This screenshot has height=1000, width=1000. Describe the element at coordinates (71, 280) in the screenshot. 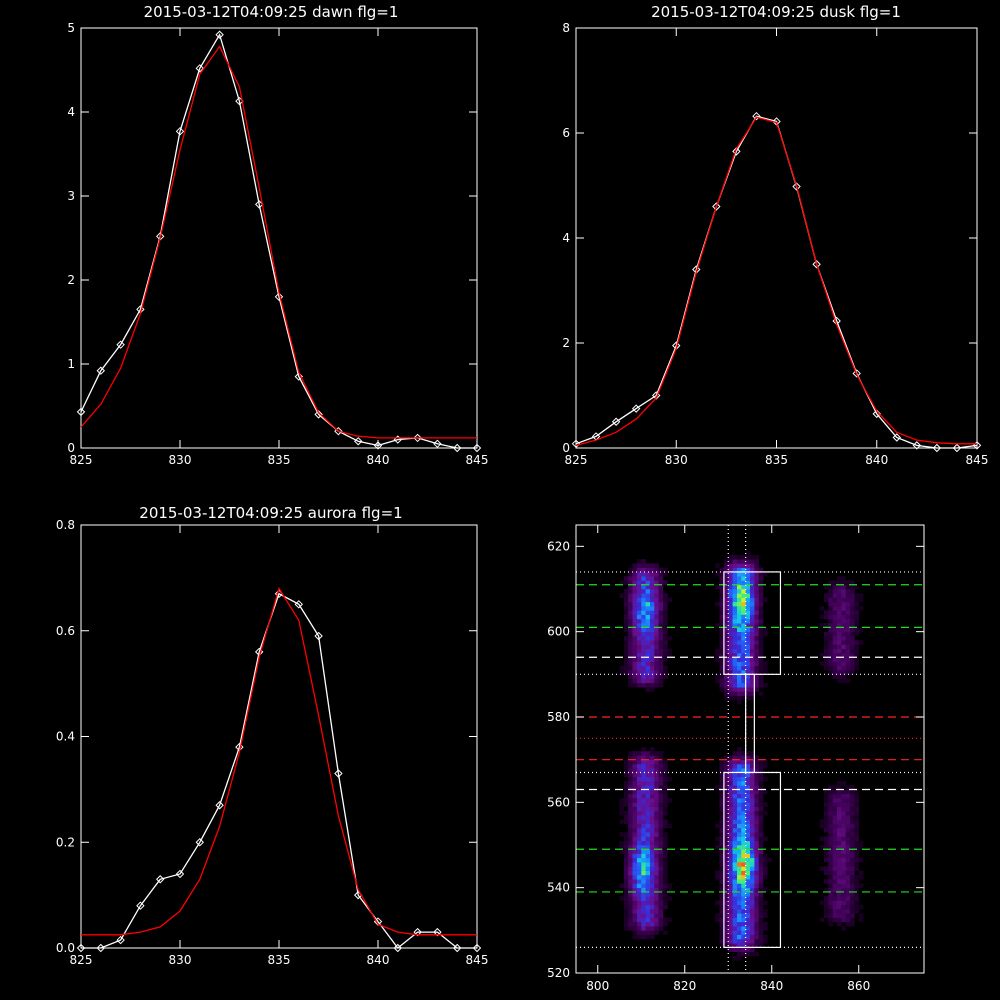

I see `dawn-y-tick-label: 2` at that location.